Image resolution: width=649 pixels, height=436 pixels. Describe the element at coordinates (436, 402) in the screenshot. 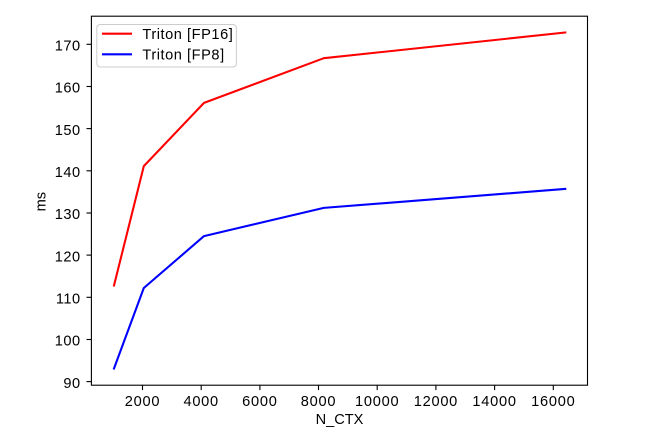

I see `svg-text: 12000` at that location.